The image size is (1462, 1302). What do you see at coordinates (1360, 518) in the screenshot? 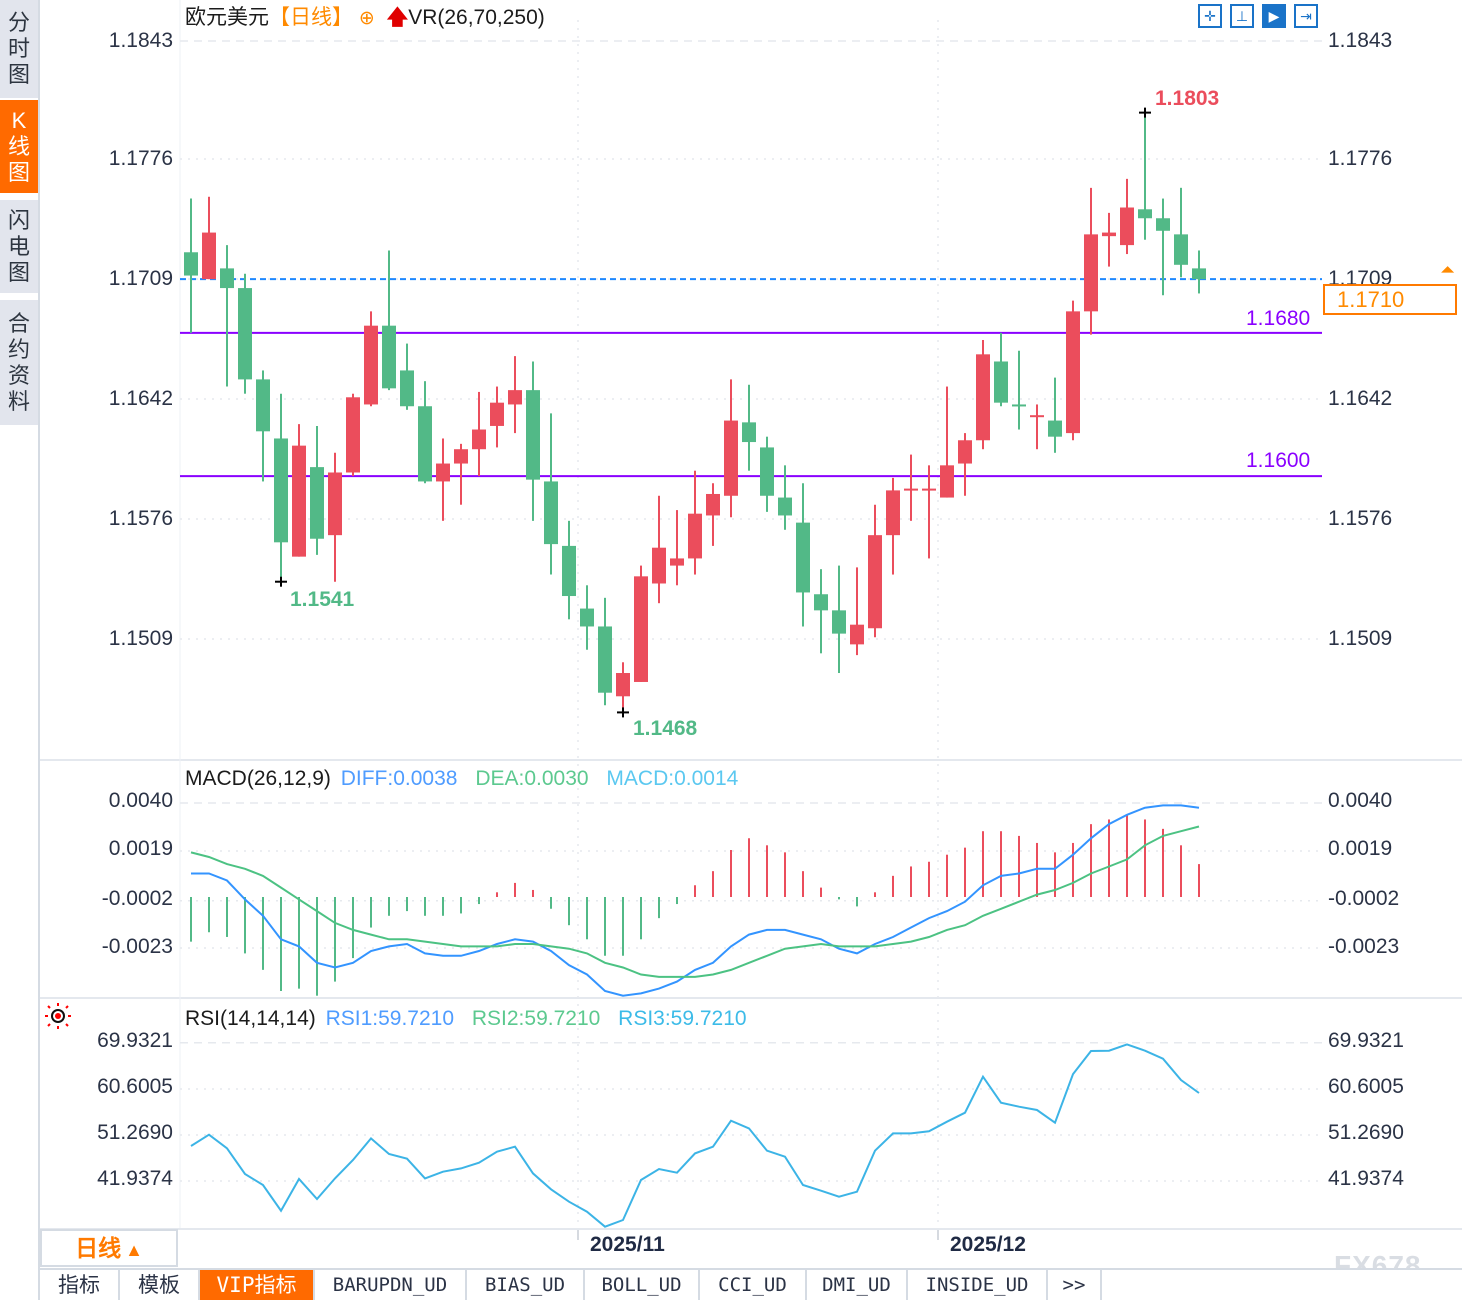
I see `y-tick-right: 1.1576` at bounding box center [1360, 518].